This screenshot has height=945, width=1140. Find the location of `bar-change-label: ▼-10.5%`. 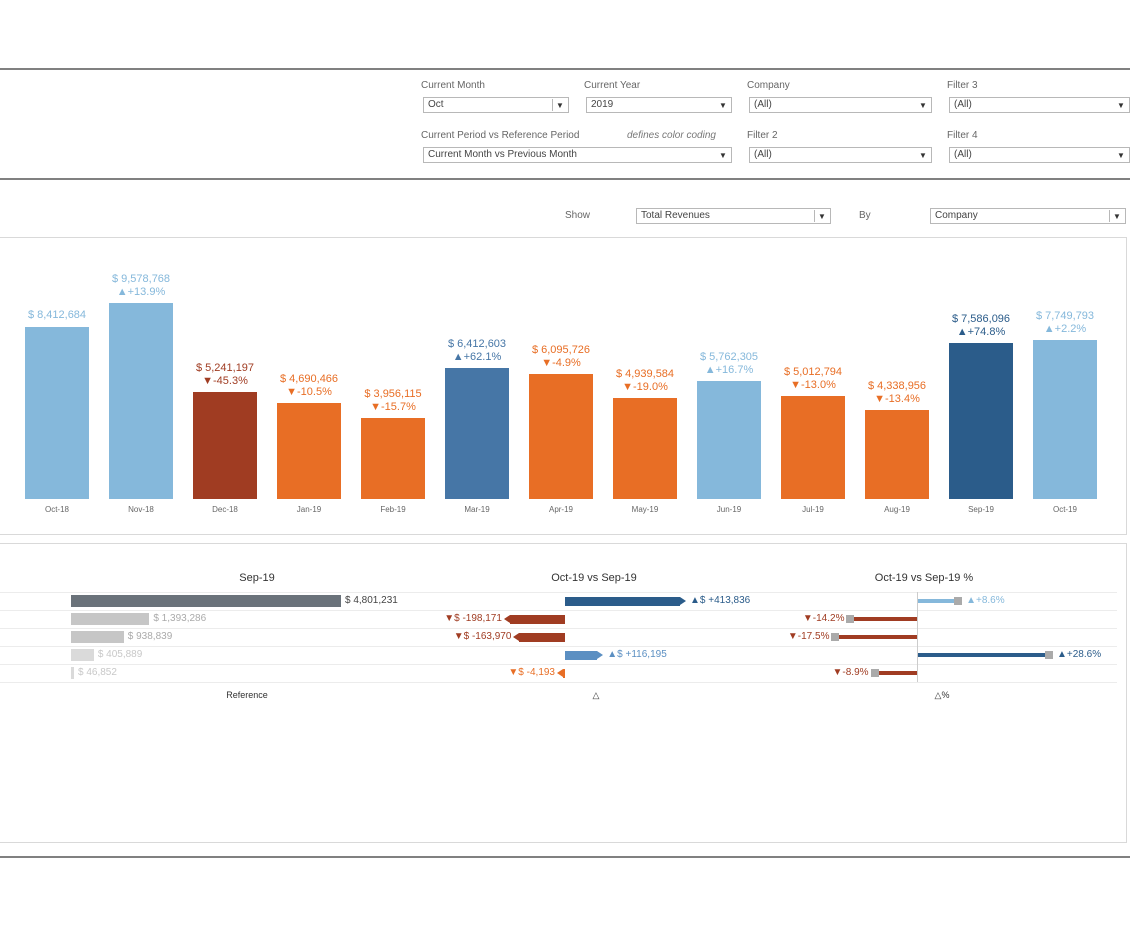

bar-change-label: ▼-10.5% is located at coordinates (309, 391).